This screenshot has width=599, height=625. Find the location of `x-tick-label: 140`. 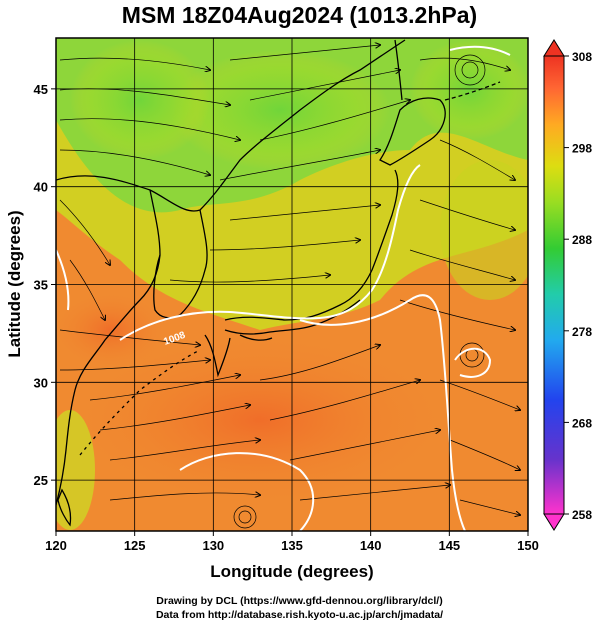

x-tick-label: 140 is located at coordinates (371, 545).